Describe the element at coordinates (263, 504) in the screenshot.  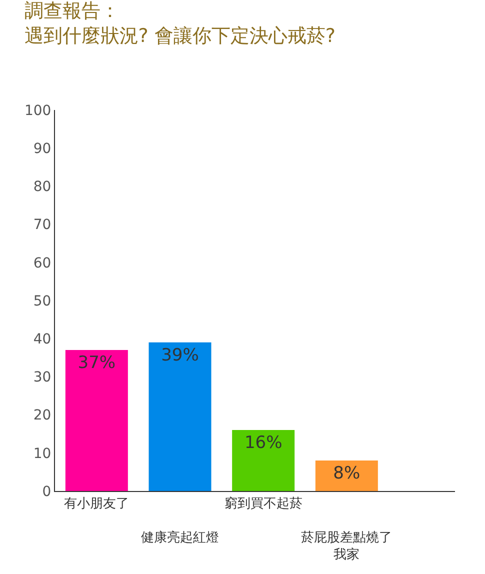
I see `x-tick-label: 窮到買不起菸` at that location.